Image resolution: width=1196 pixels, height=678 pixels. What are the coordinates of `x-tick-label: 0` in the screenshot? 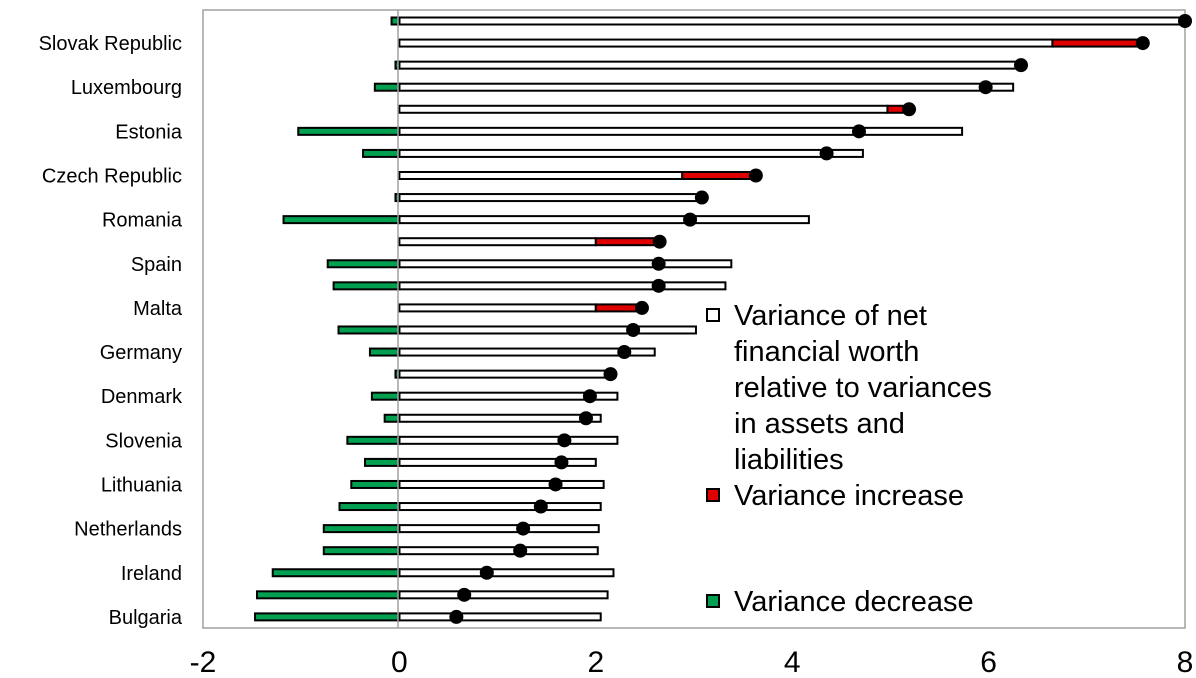 It's located at (399, 662).